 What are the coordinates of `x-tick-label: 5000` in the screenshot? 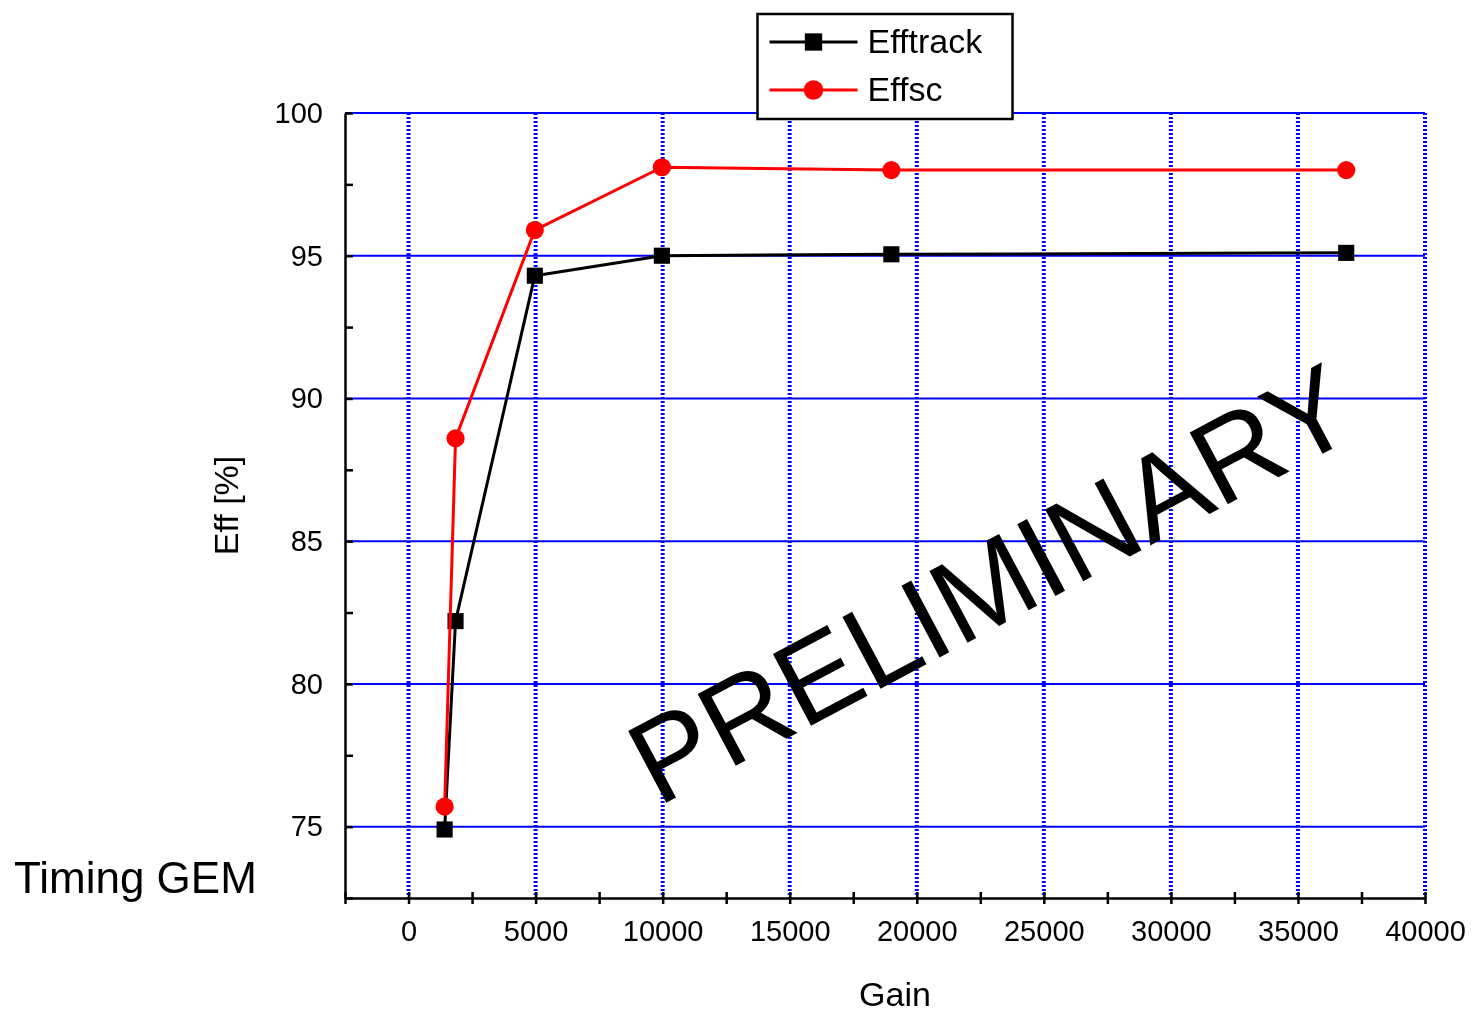 It's located at (536, 930).